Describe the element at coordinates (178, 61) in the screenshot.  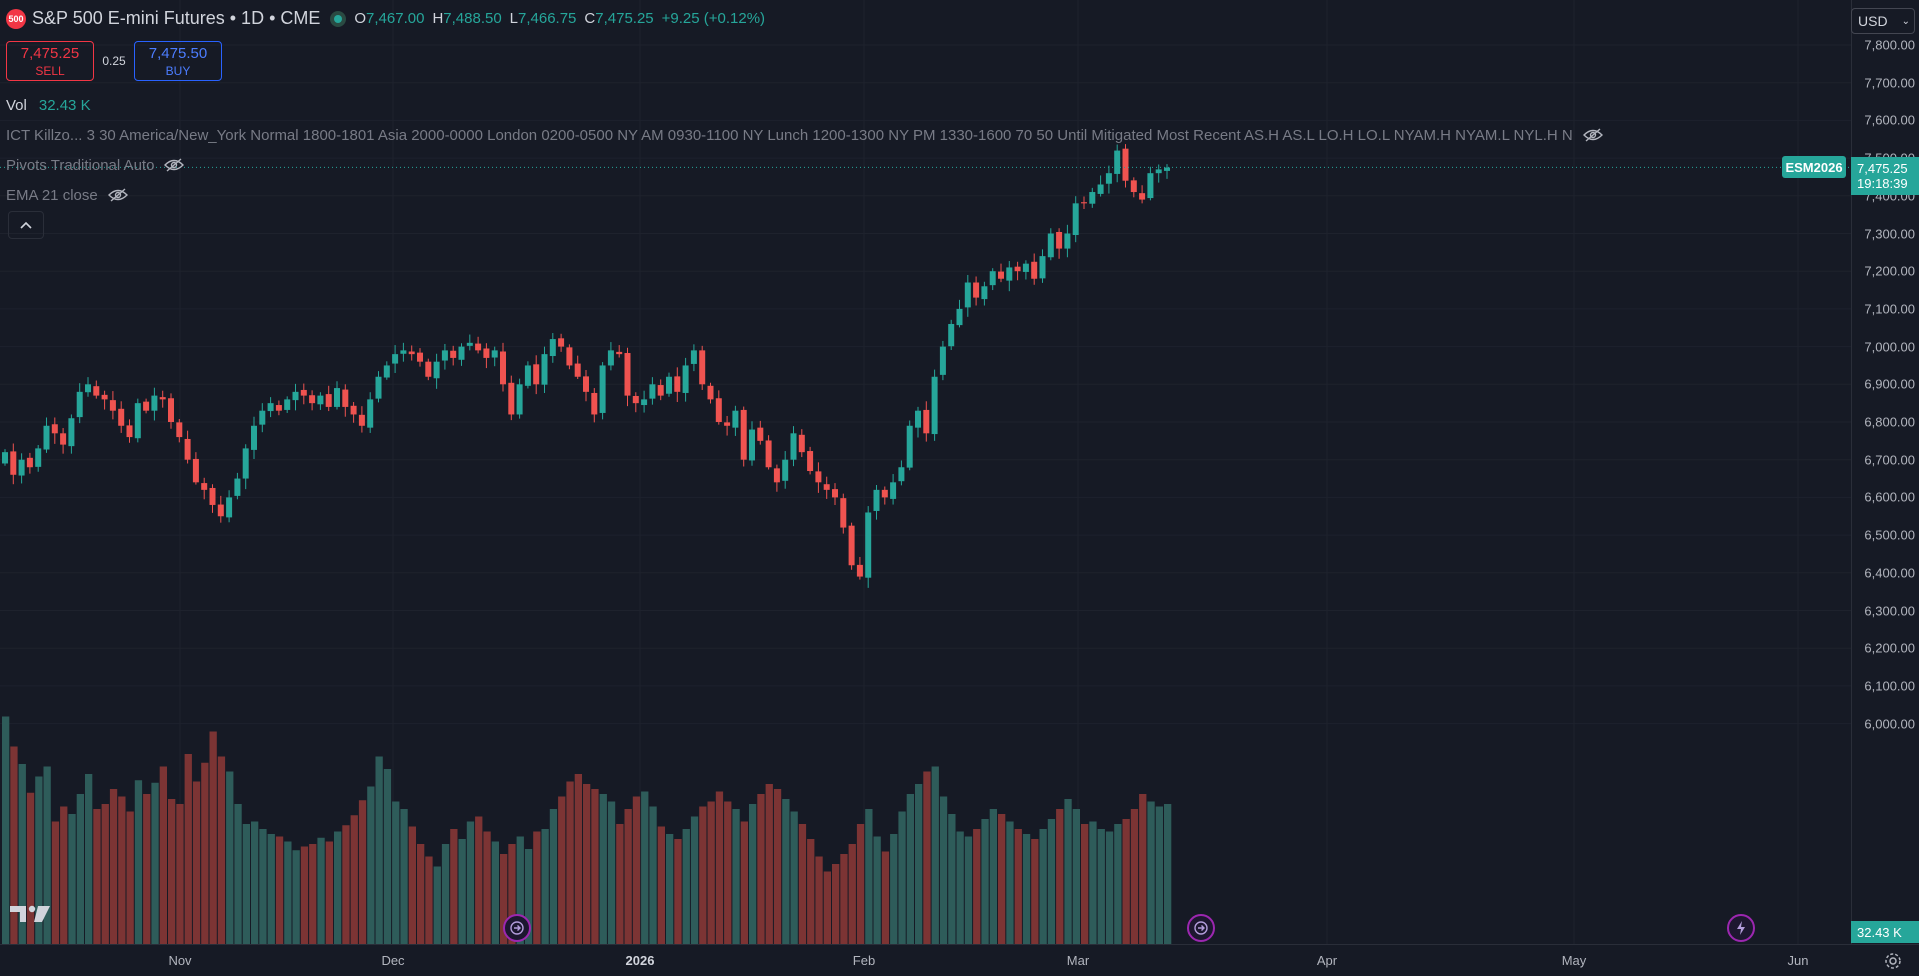
I see `buy-button: 7,475.50 BUY` at that location.